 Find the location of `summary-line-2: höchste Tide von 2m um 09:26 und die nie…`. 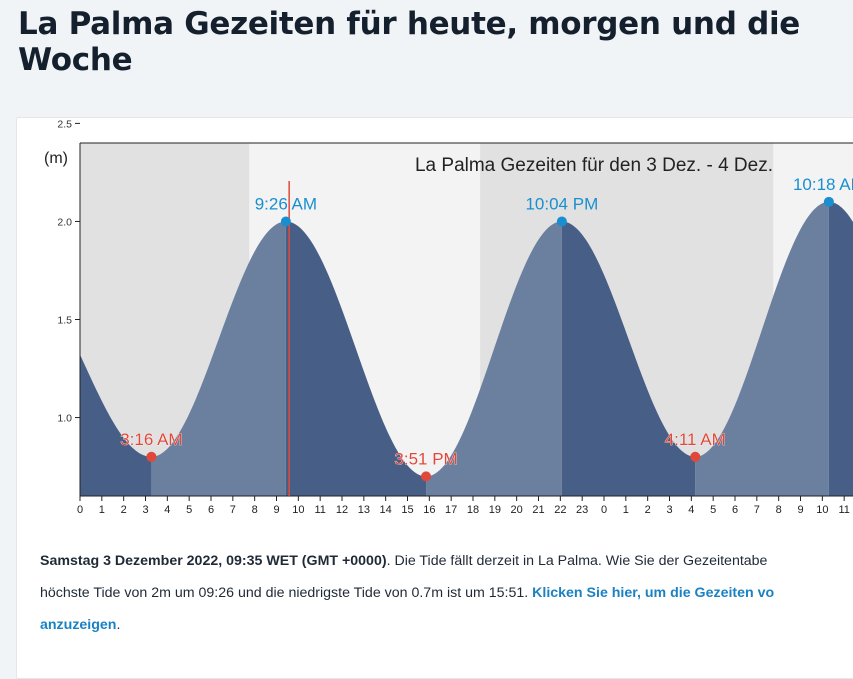

summary-line-2: höchste Tide von 2m um 09:26 und die nie… is located at coordinates (446, 593).